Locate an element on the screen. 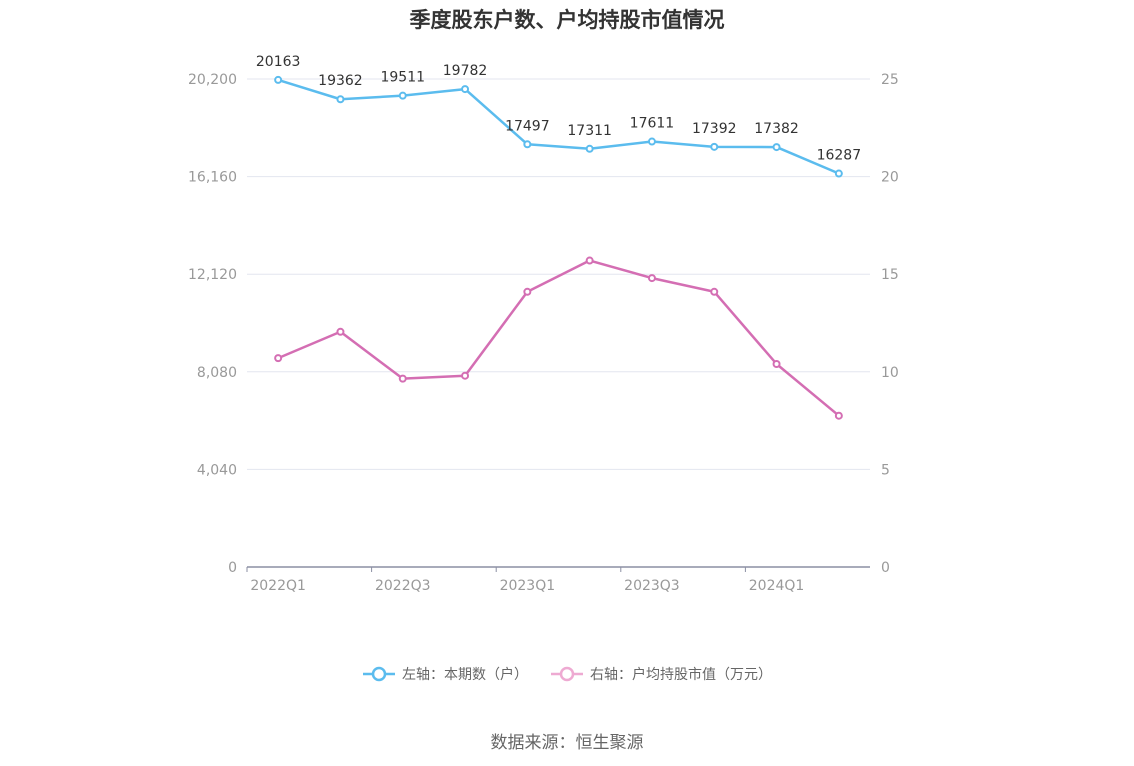  y-left-tick-label: 8,080 is located at coordinates (217, 373).